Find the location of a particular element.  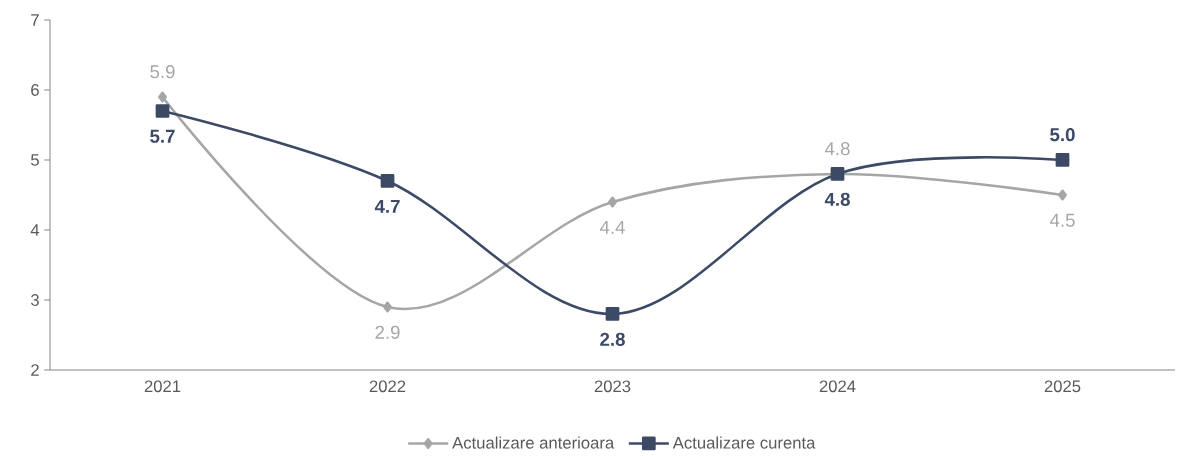

data-label: 5.7 is located at coordinates (162, 136).